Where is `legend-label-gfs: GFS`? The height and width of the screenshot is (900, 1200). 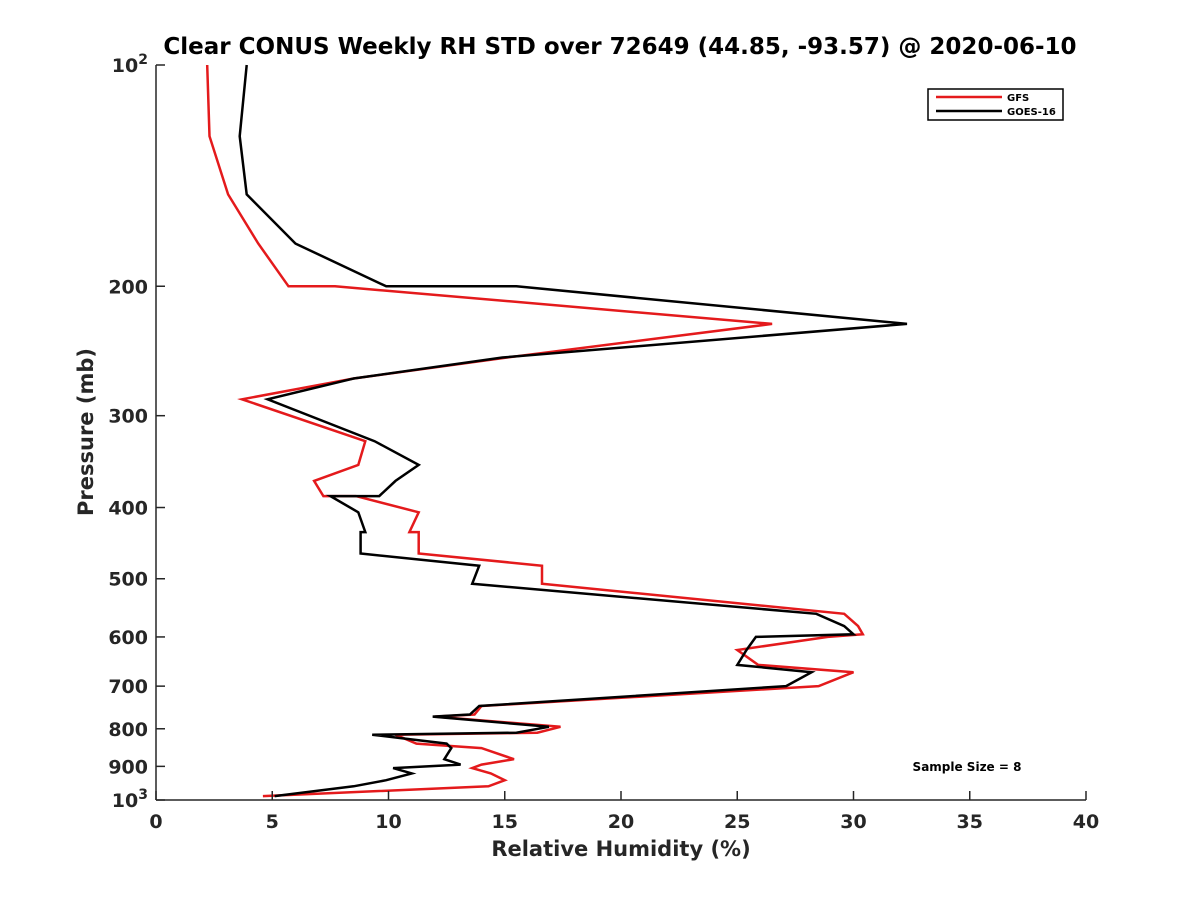
legend-label-gfs: GFS is located at coordinates (1018, 98).